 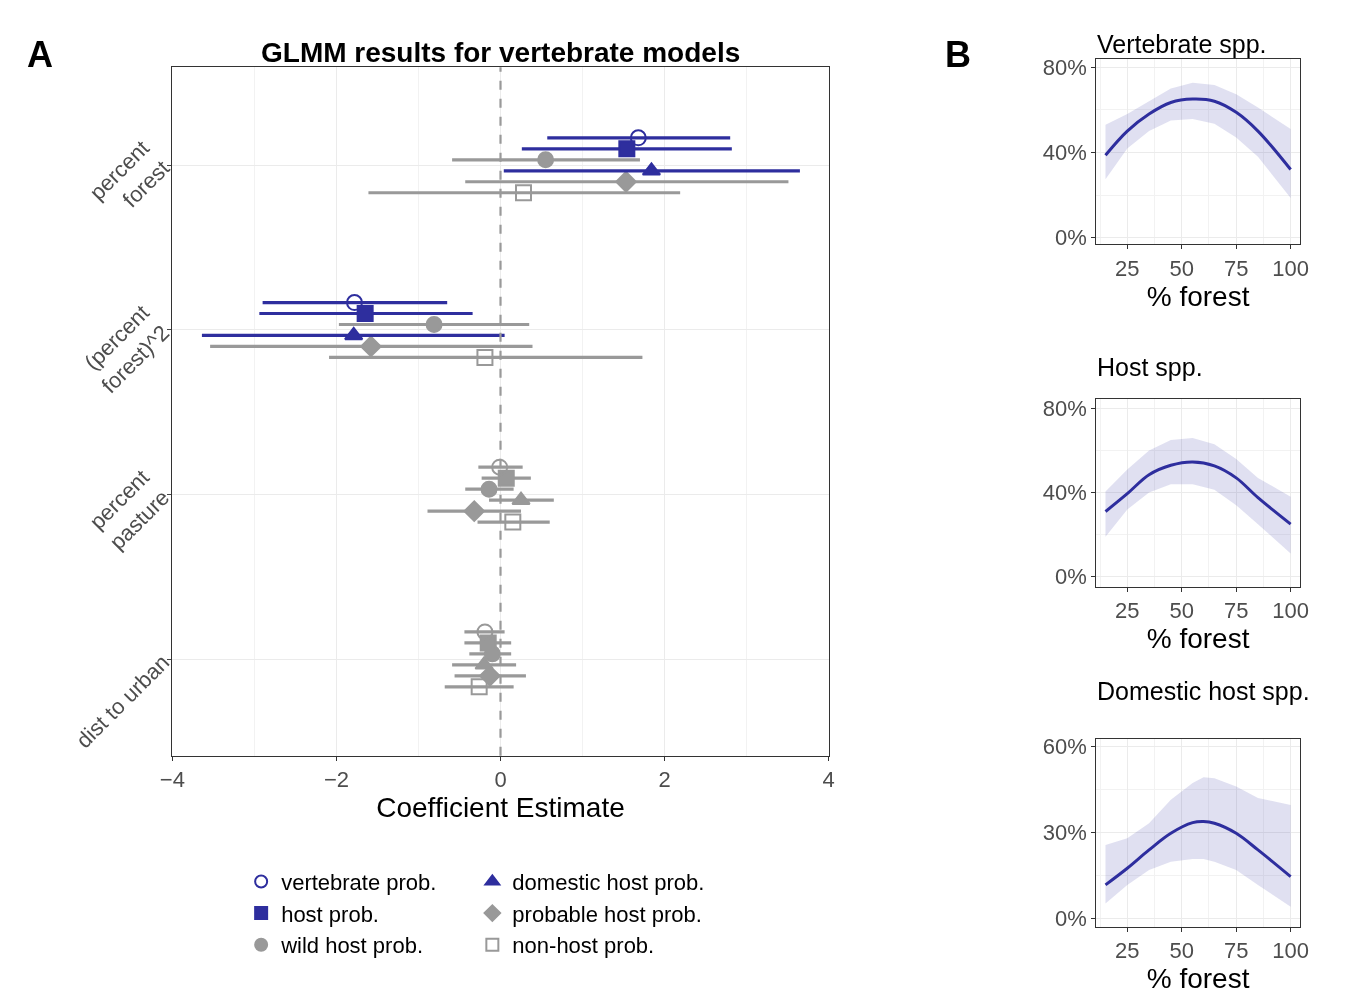 What do you see at coordinates (172, 780) in the screenshot?
I see `x-tick-label: −4` at bounding box center [172, 780].